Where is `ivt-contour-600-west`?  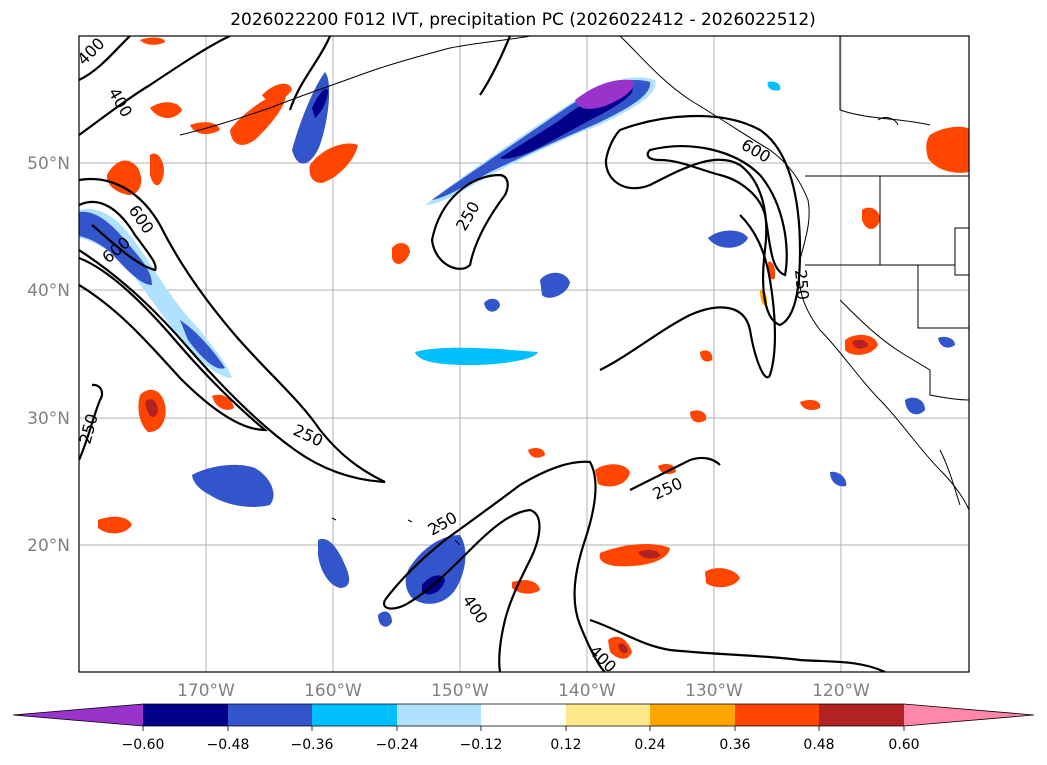 ivt-contour-600-west is located at coordinates (118, 236).